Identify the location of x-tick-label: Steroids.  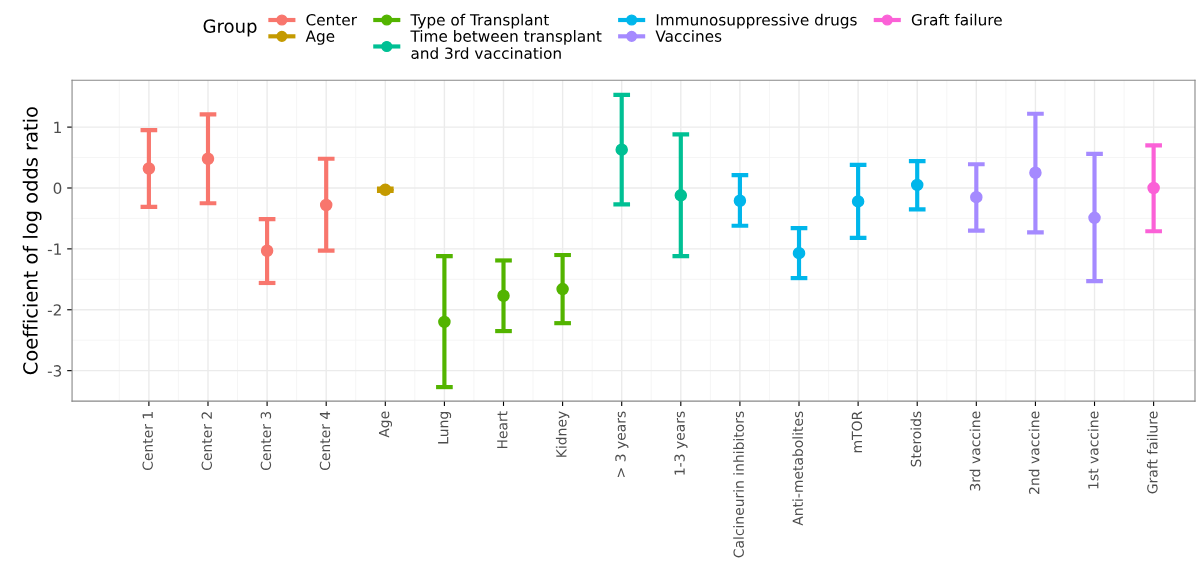
(916, 439).